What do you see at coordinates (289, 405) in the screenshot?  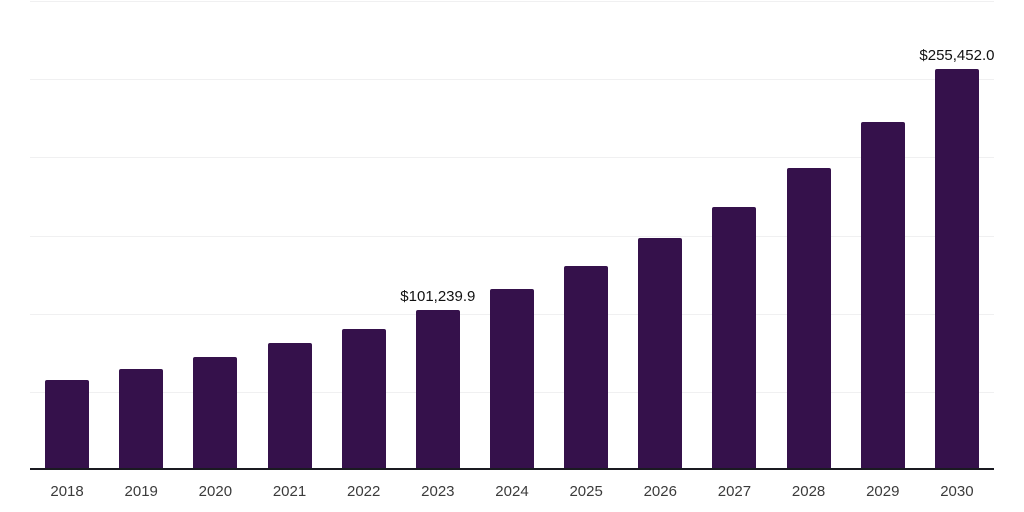 I see `bar-2021` at bounding box center [289, 405].